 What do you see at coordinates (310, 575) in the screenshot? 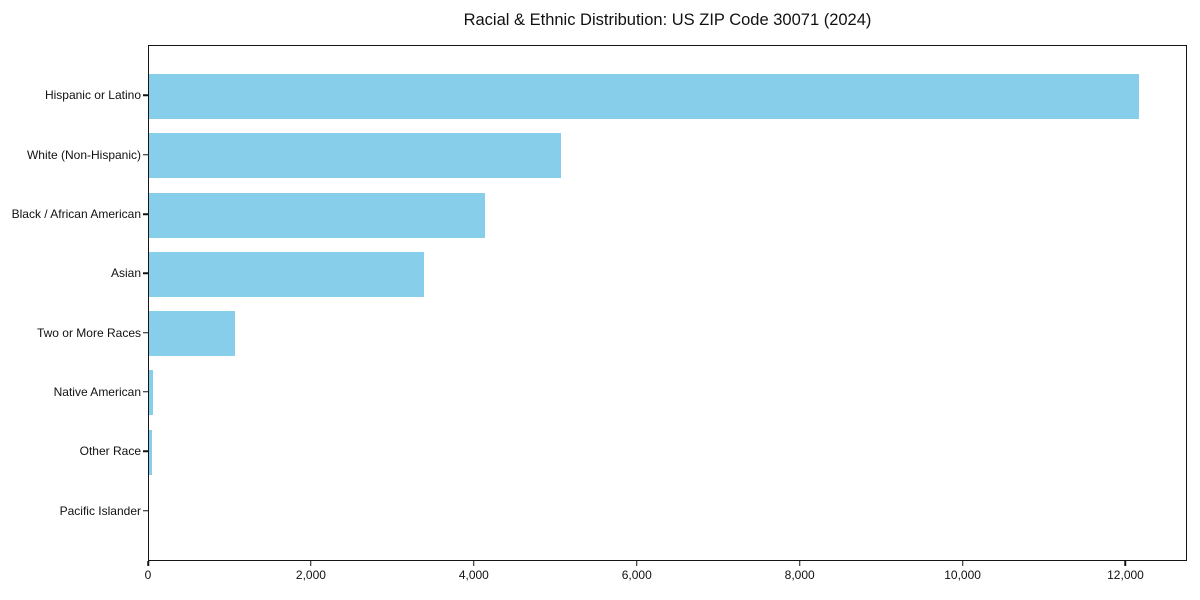
I see `x-tick-label-2-000: 2,000` at bounding box center [310, 575].